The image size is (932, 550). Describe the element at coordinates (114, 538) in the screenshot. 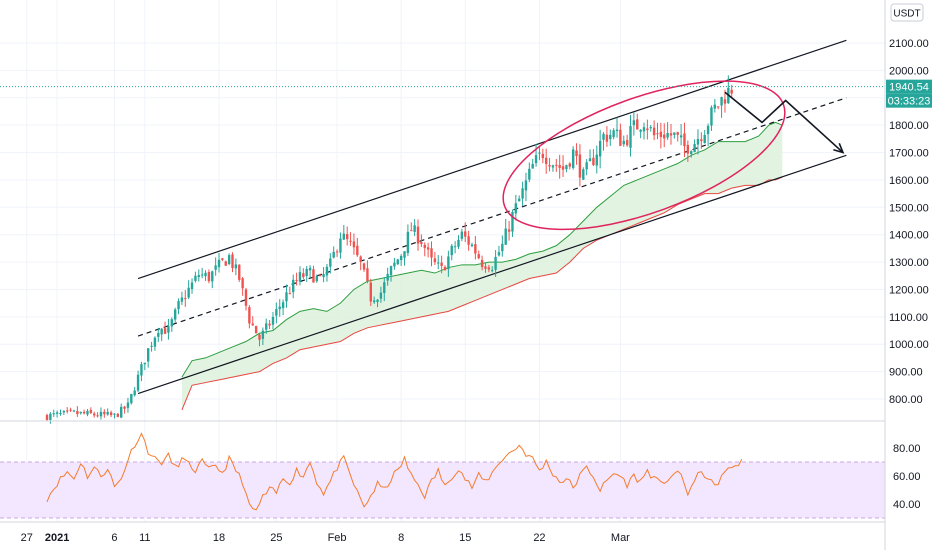

I see `time-tick-label: 6` at that location.